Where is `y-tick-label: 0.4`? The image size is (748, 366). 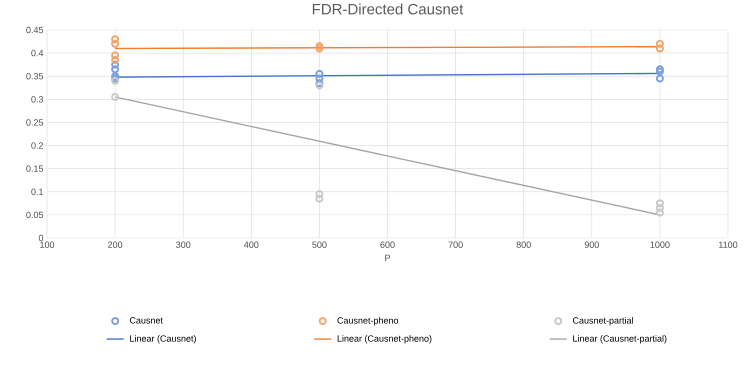
y-tick-label: 0.4 is located at coordinates (37, 53).